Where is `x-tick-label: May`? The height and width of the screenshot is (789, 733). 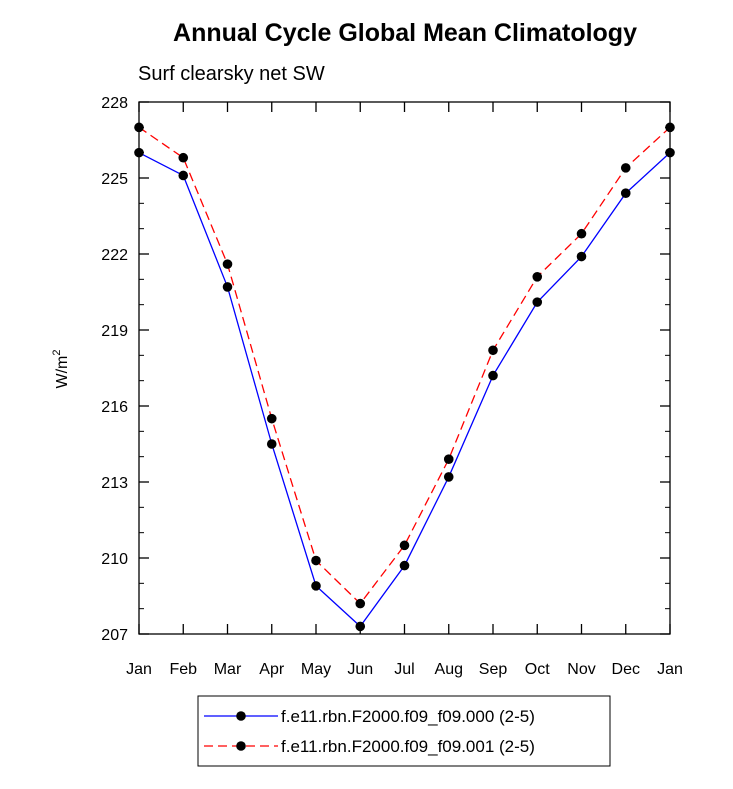
x-tick-label: May is located at coordinates (316, 669).